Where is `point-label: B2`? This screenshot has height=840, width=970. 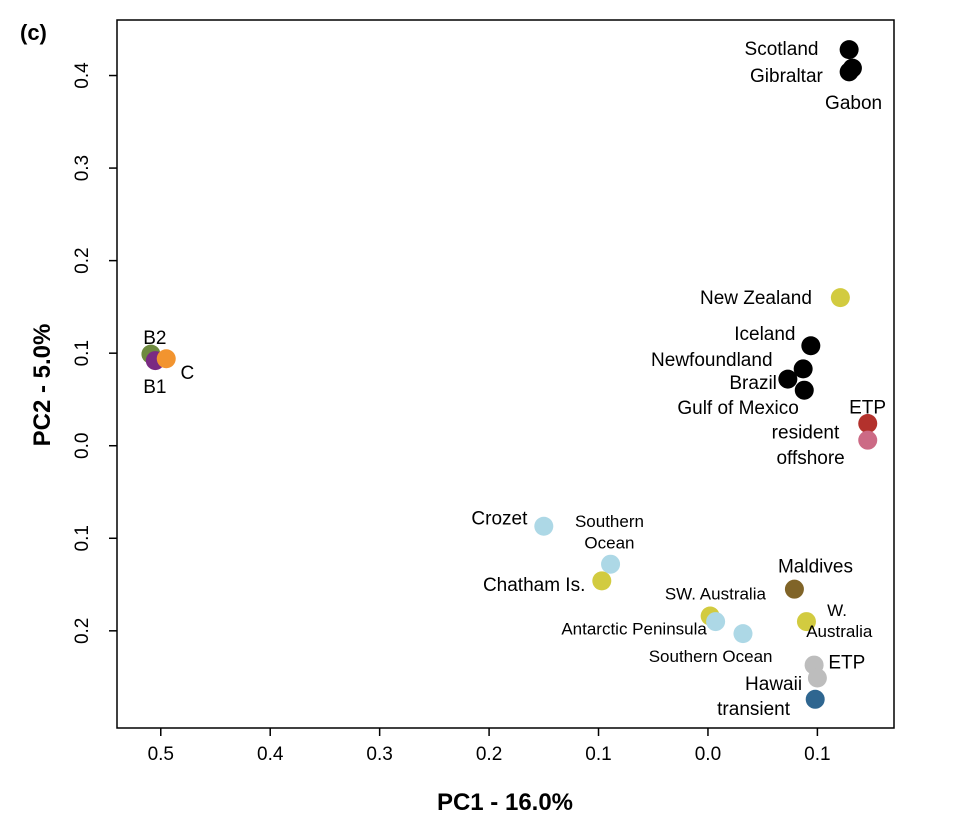 point-label: B2 is located at coordinates (154, 338).